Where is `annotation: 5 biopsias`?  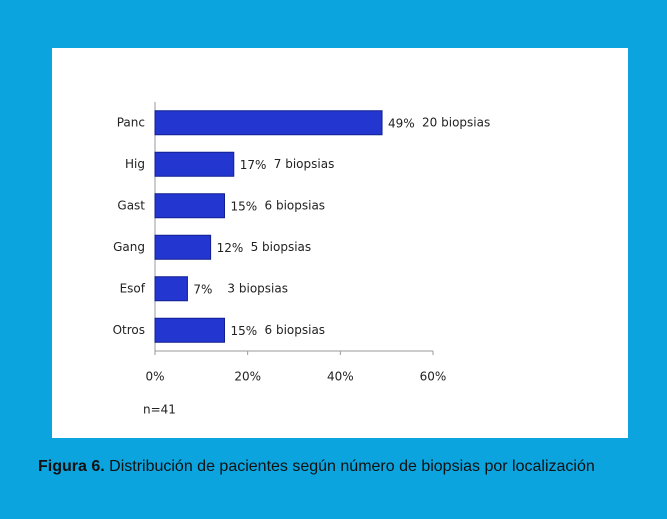
annotation: 5 biopsias is located at coordinates (281, 247).